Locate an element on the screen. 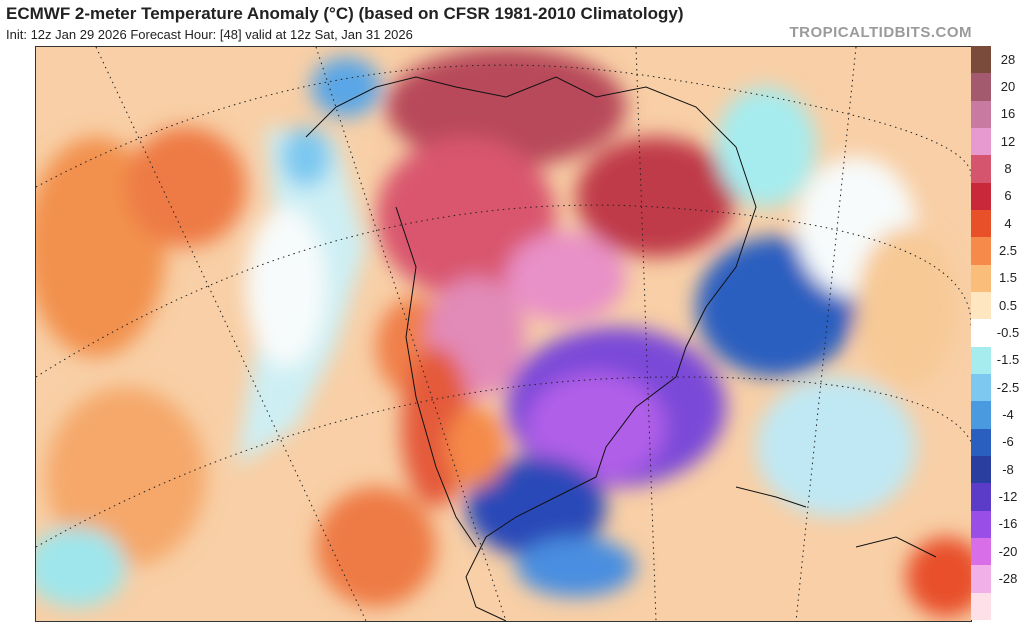  legend-label: 0.5 is located at coordinates (1008, 305).